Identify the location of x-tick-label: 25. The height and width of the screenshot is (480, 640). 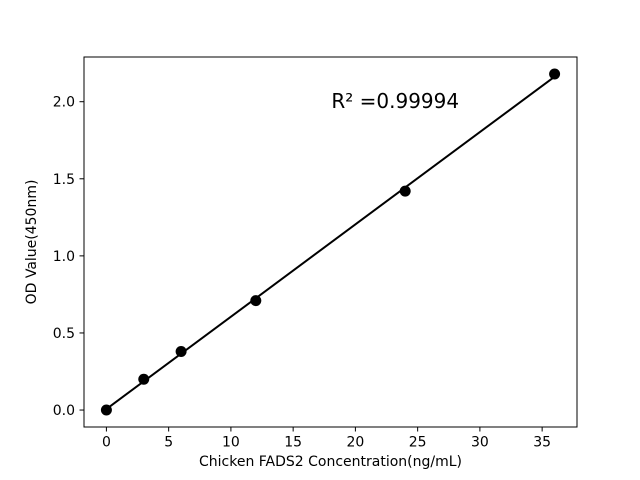
(418, 443).